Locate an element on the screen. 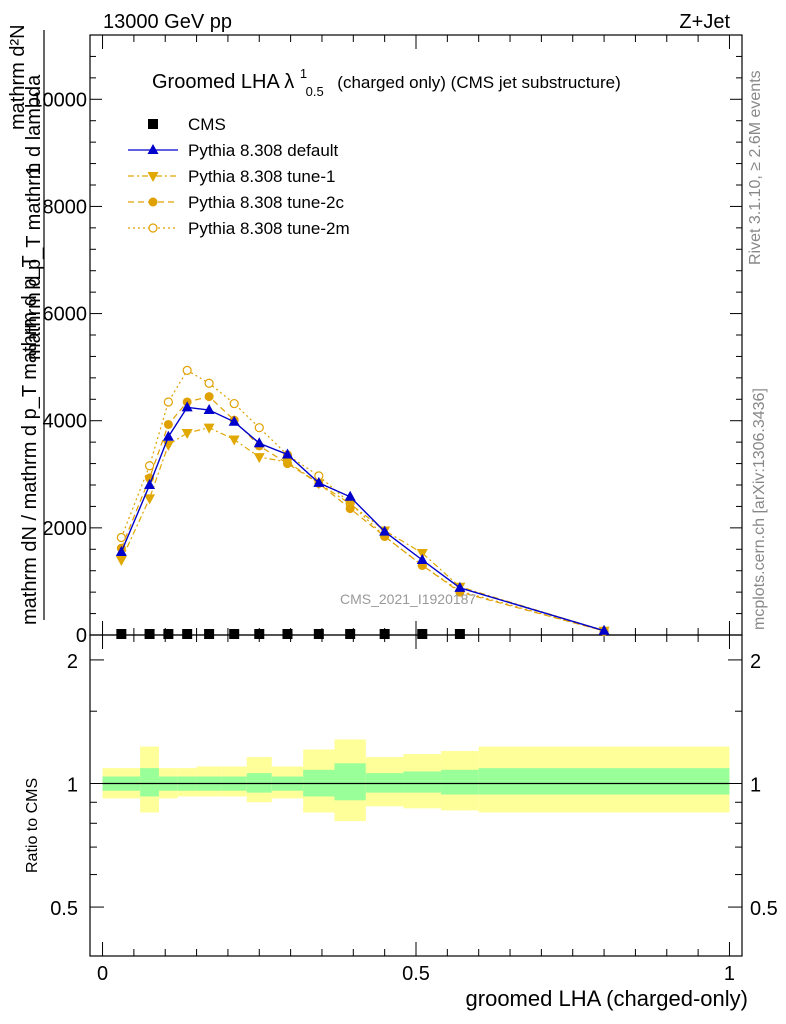 This screenshot has height=1024, width=786. analysis-watermark: CMS_2021_I1920187 is located at coordinates (408, 599).